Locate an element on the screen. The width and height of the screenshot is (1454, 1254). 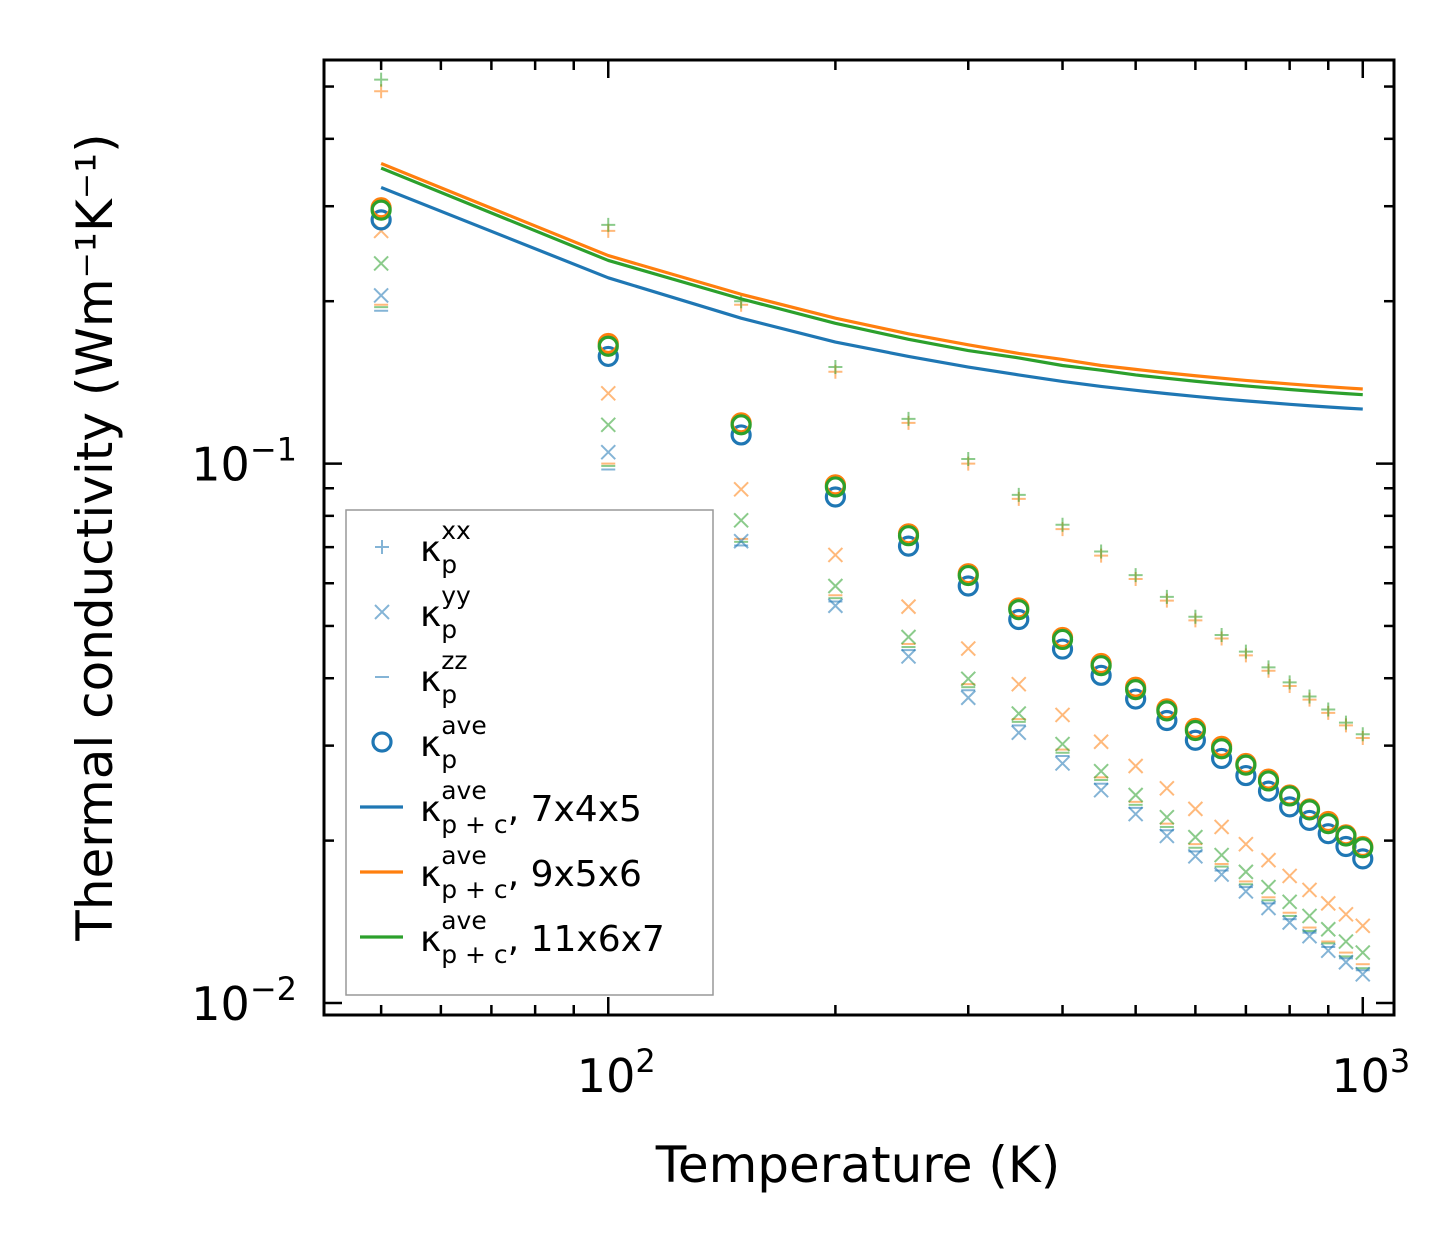
y-tick-label: 10⁻² is located at coordinates (244, 1000).